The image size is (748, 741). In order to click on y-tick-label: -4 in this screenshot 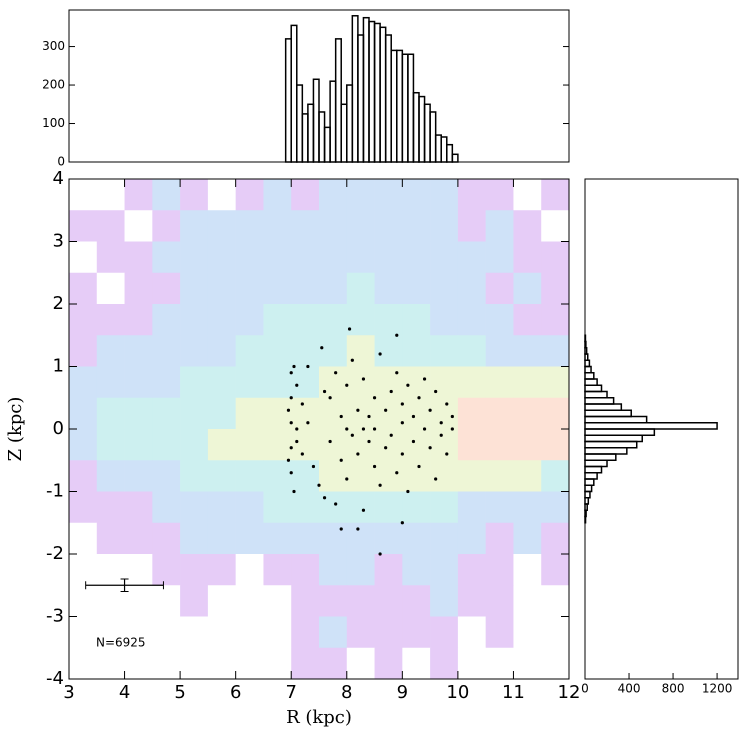, I will do `click(55, 678)`.